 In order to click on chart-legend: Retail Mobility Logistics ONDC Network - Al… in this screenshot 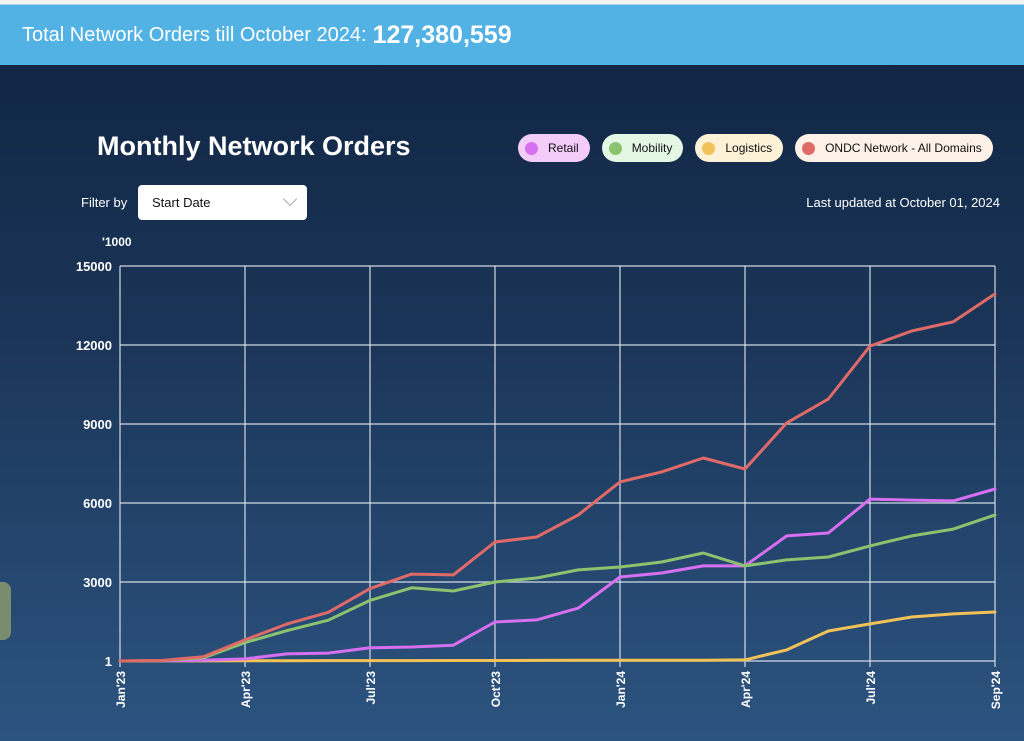, I will do `click(755, 148)`.